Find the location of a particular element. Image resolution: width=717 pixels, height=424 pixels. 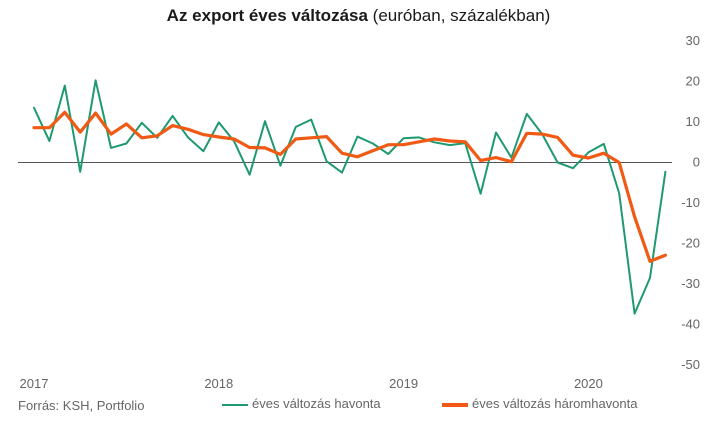

legend-swatch-three-month is located at coordinates (455, 404).